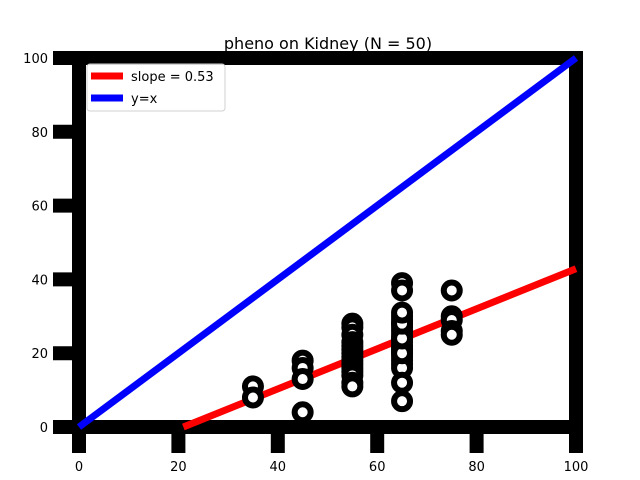  Describe the element at coordinates (44, 428) in the screenshot. I see `y-tick-label: 0` at that location.